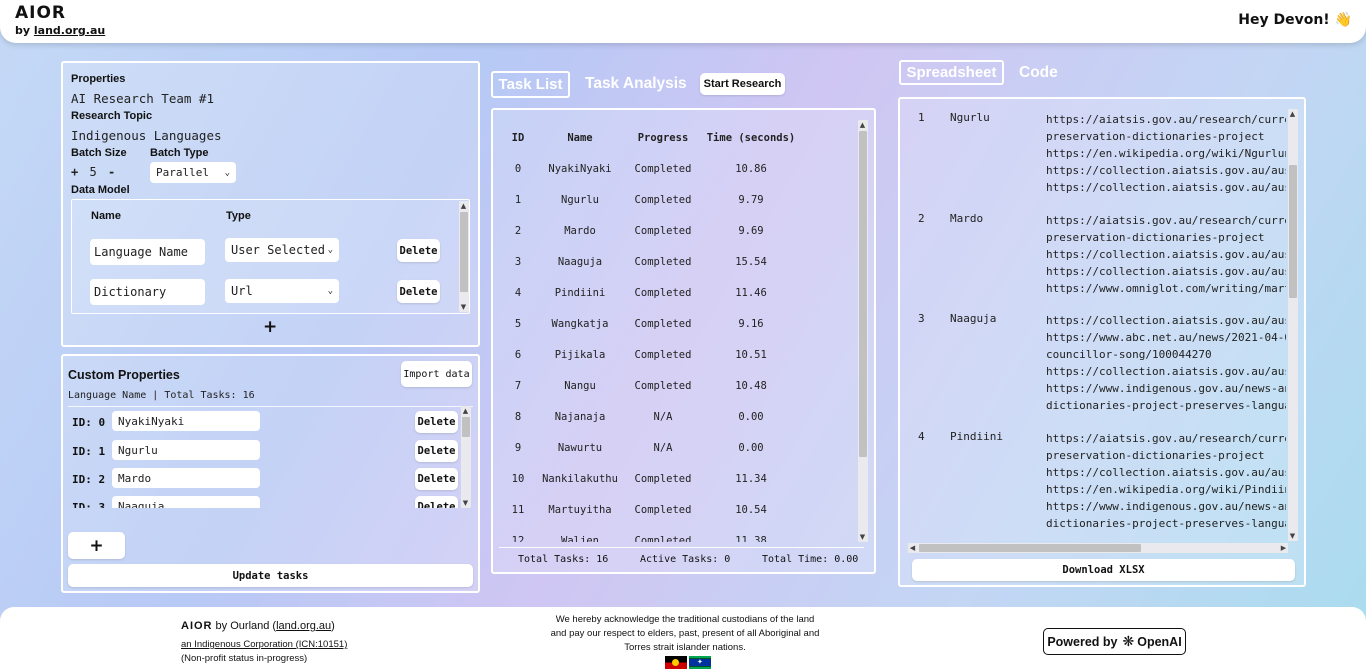 The width and height of the screenshot is (1366, 670). I want to click on row-value-input: Ngurlu, so click(186, 450).